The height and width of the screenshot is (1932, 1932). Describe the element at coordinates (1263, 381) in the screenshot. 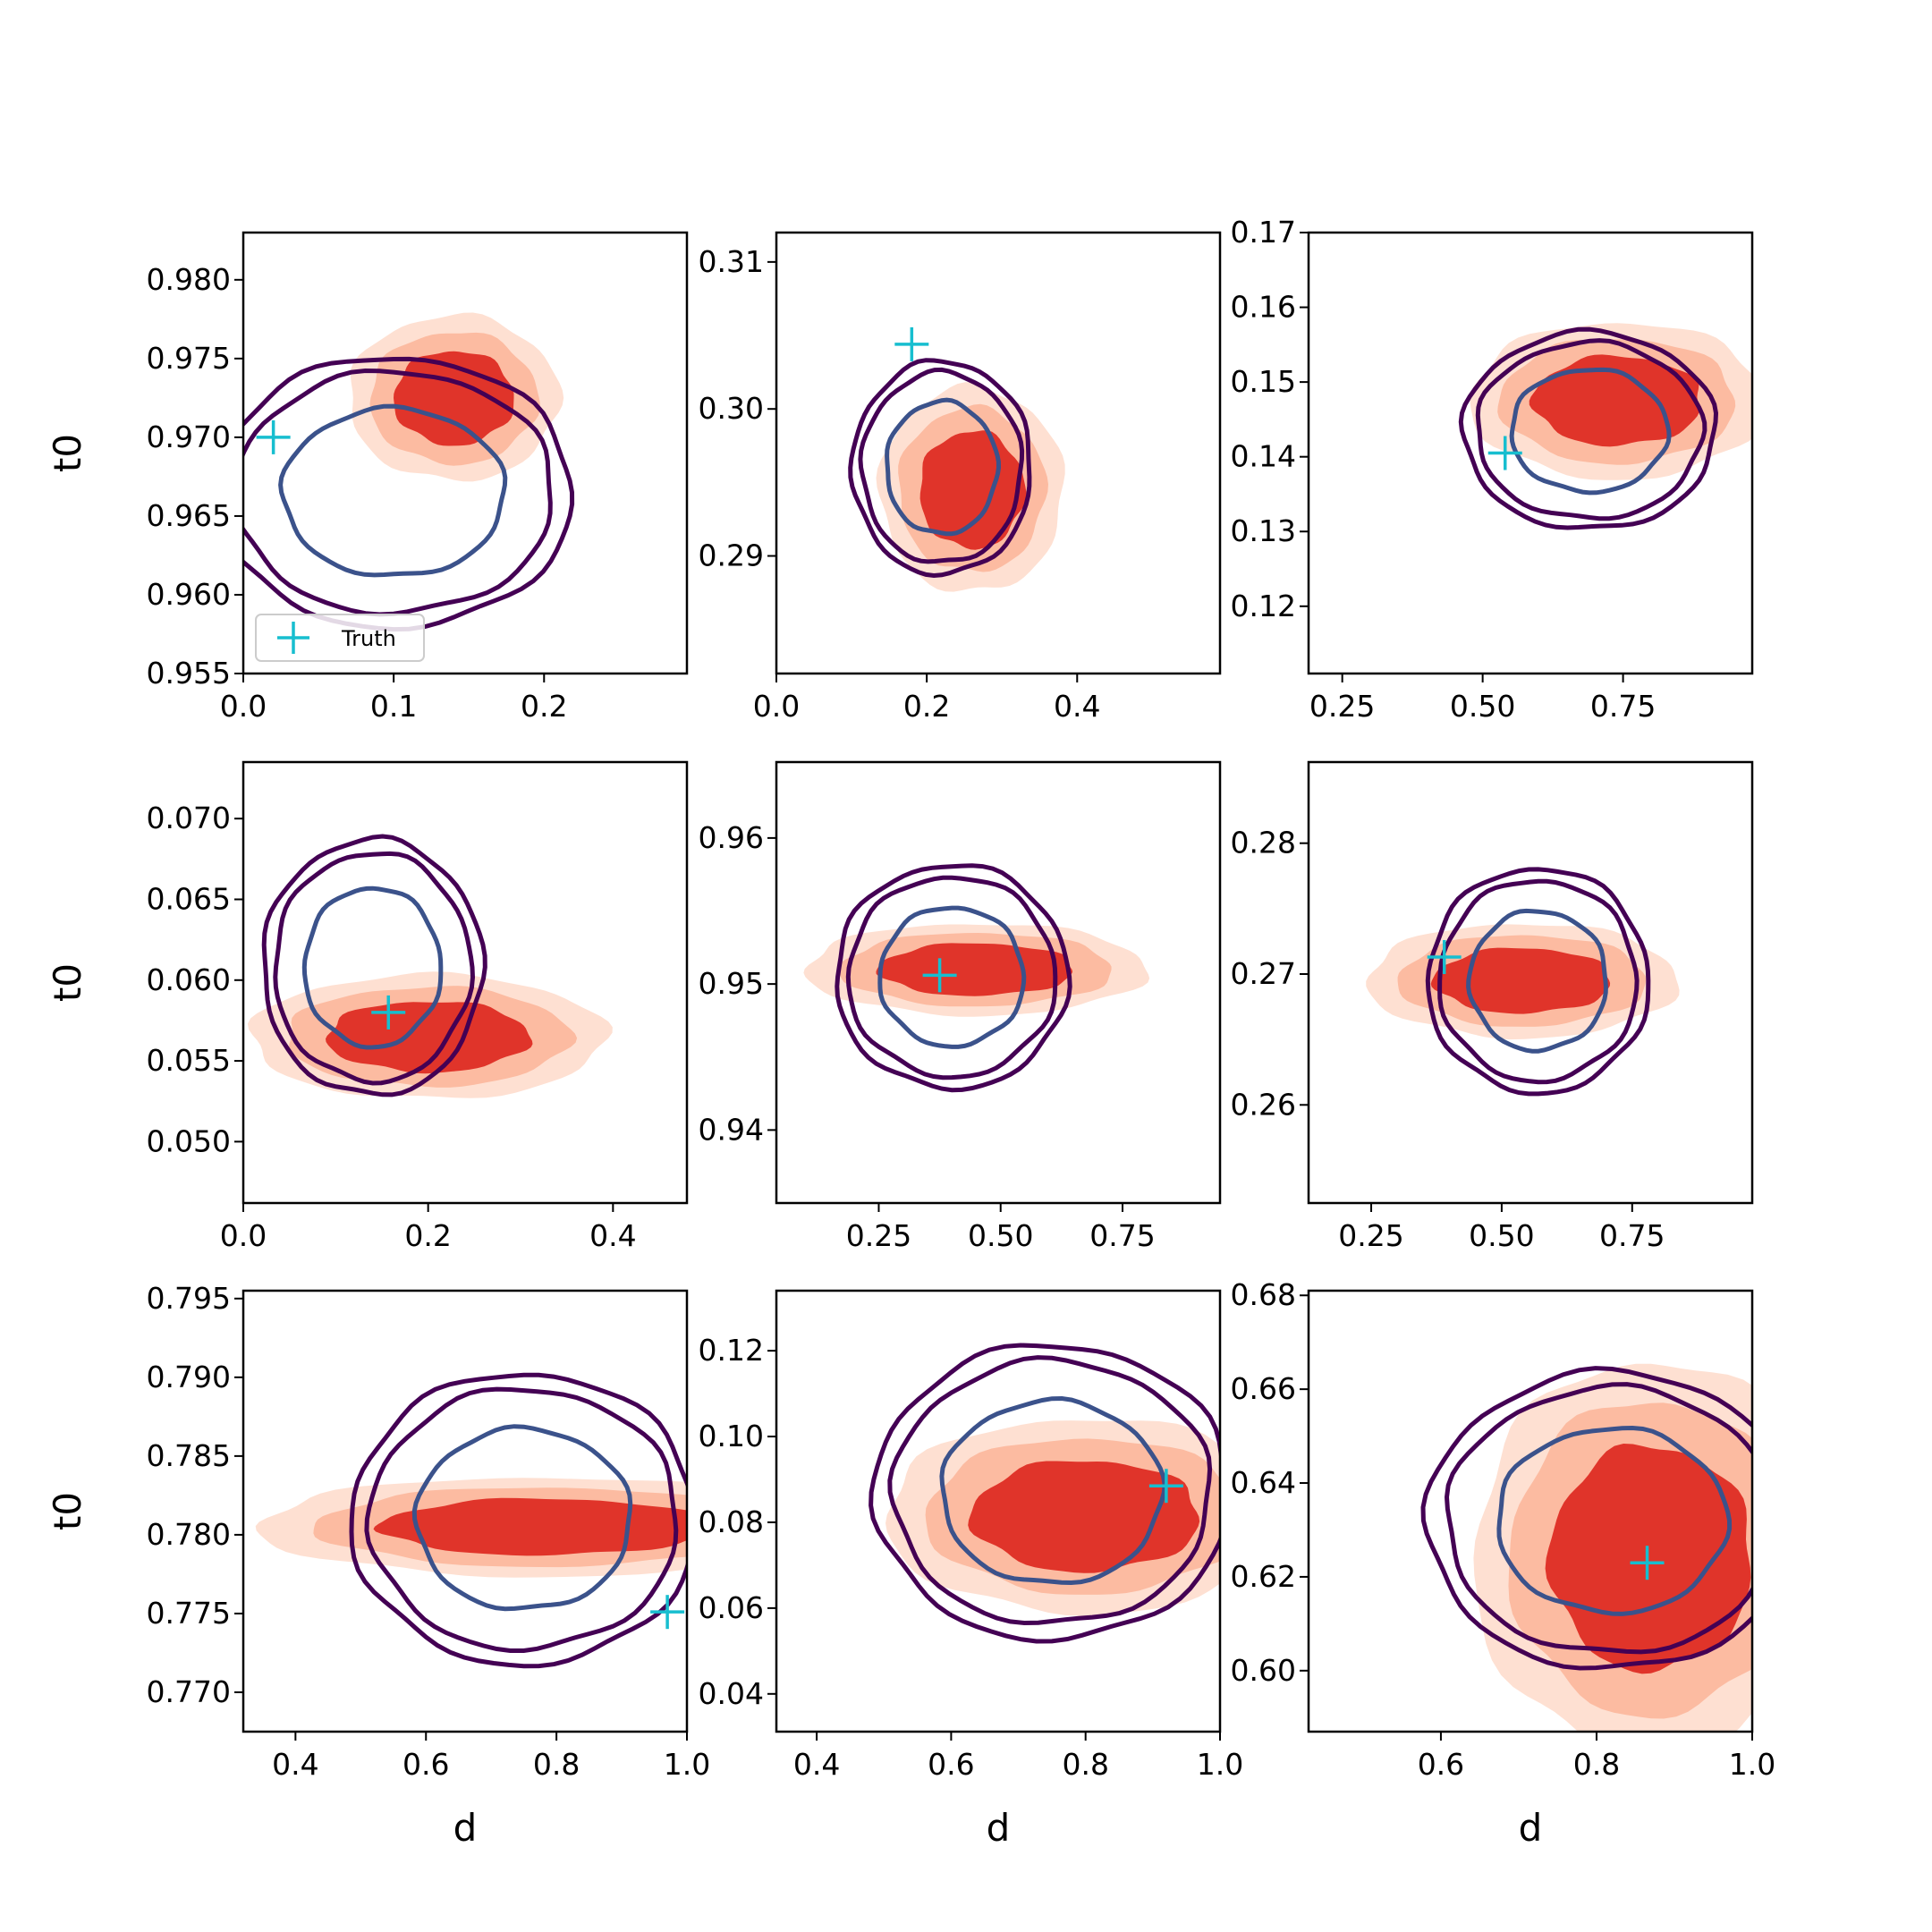

I see `y-tick-label: 0.15` at that location.